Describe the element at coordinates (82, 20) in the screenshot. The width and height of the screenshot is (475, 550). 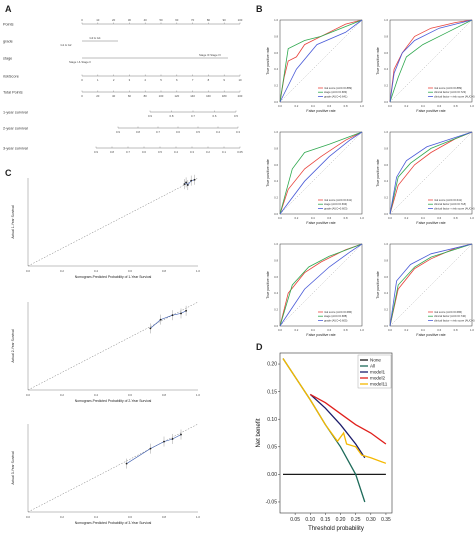
I see `nomogram-tick-label: 0` at that location.